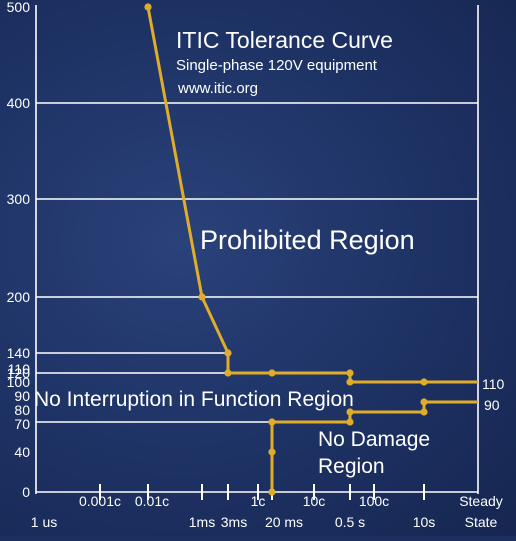  What do you see at coordinates (100, 501) in the screenshot?
I see `x-tick-label-top: 0.001c` at bounding box center [100, 501].